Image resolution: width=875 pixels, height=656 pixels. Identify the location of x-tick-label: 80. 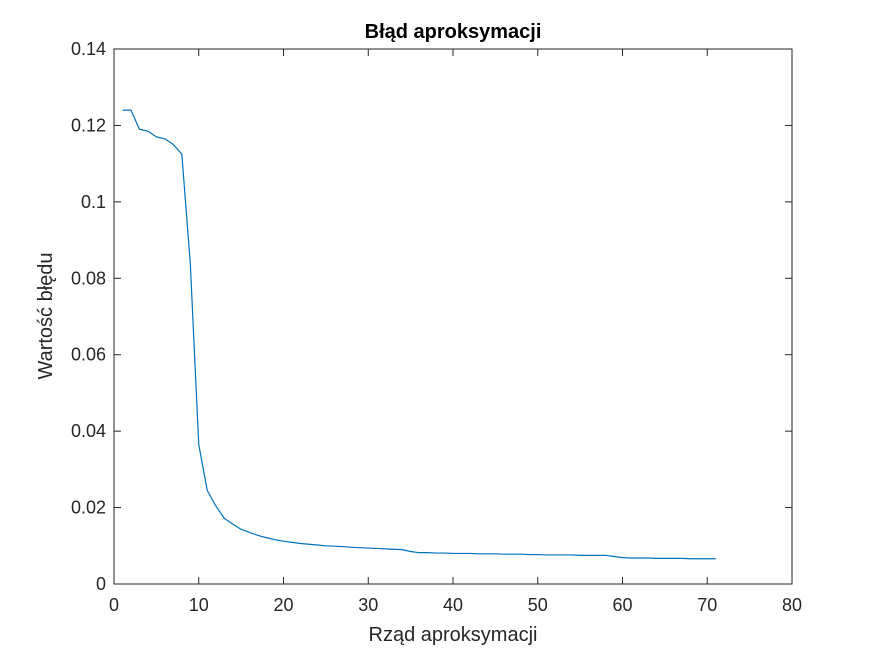
(792, 605).